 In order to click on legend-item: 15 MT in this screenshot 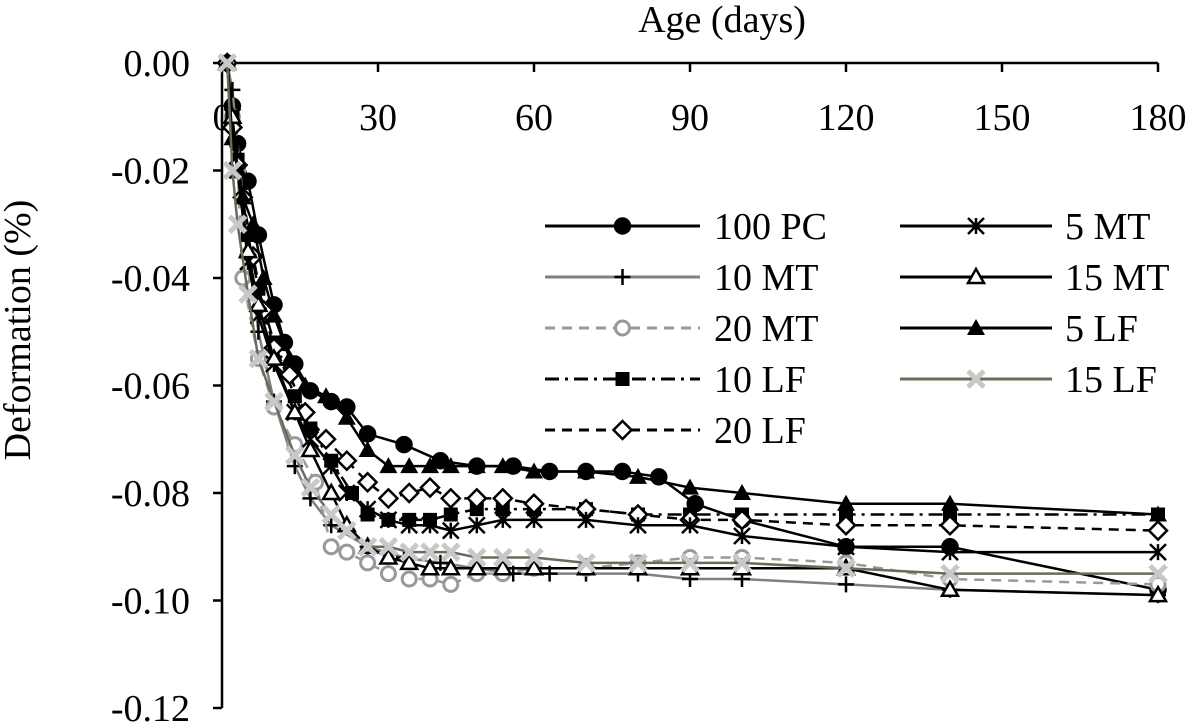, I will do `click(1035, 278)`.